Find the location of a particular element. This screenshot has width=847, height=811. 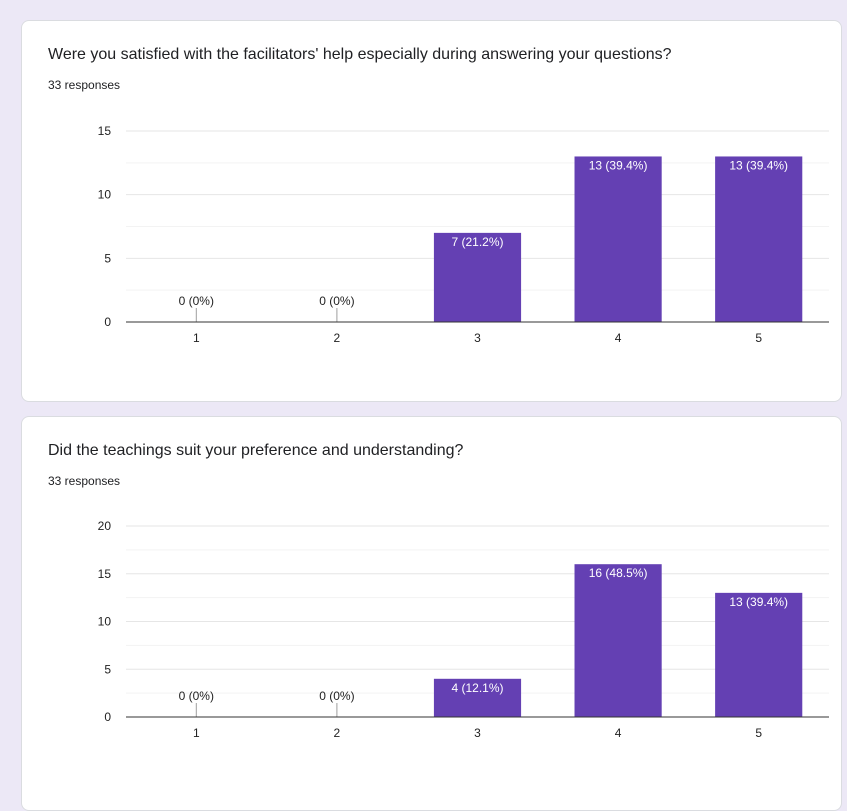

bar-data-label: 4 (12.1%) is located at coordinates (477, 688).